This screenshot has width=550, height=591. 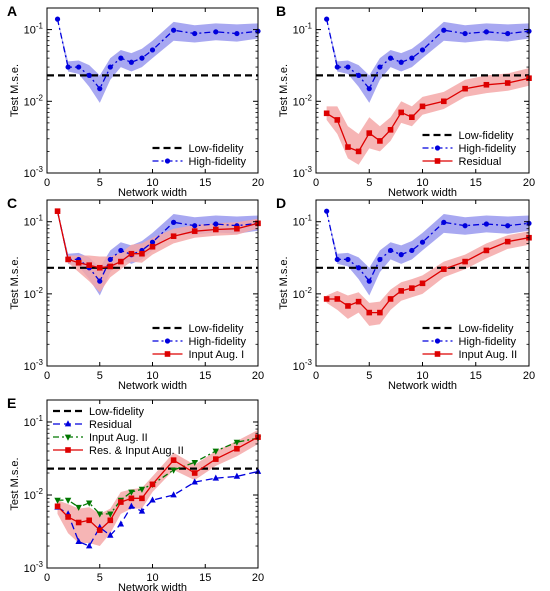 I want to click on panel-letter: B, so click(x=281, y=11).